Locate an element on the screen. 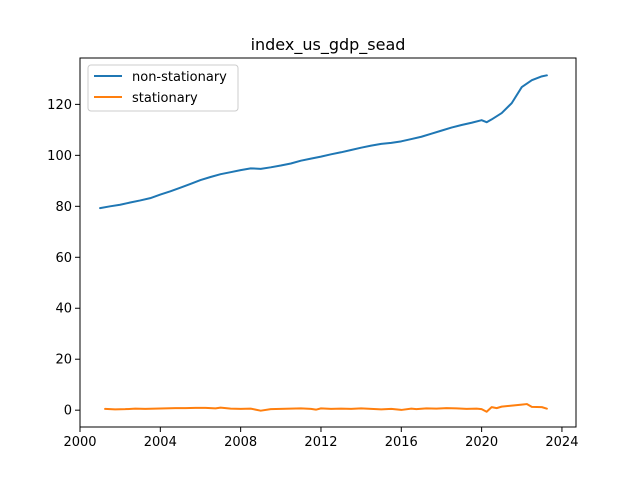 The height and width of the screenshot is (480, 640). x-tick-label: 2008 is located at coordinates (240, 442).